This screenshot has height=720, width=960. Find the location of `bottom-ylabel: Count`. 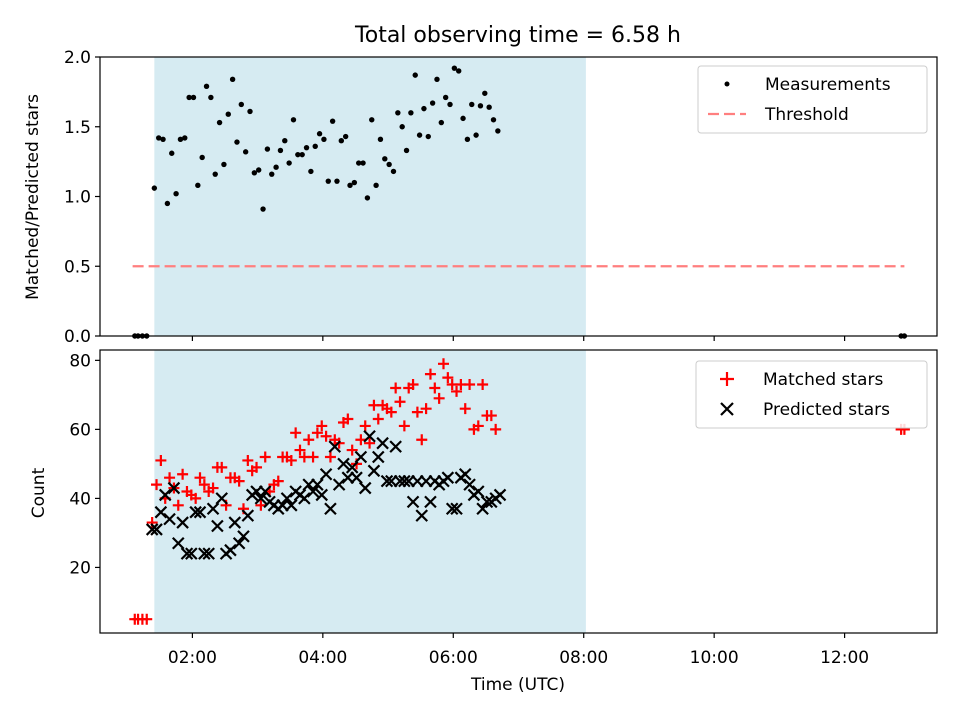

bottom-ylabel: Count is located at coordinates (39, 492).